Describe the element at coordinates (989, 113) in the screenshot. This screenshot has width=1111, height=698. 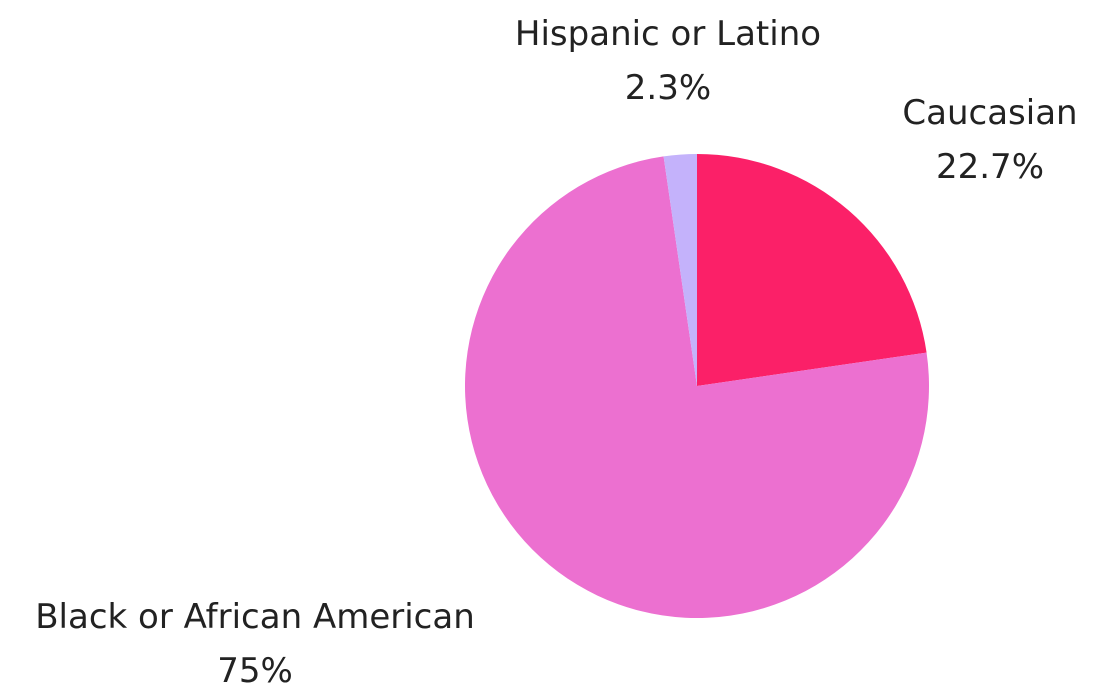
I see `slice-label: Caucasian` at that location.